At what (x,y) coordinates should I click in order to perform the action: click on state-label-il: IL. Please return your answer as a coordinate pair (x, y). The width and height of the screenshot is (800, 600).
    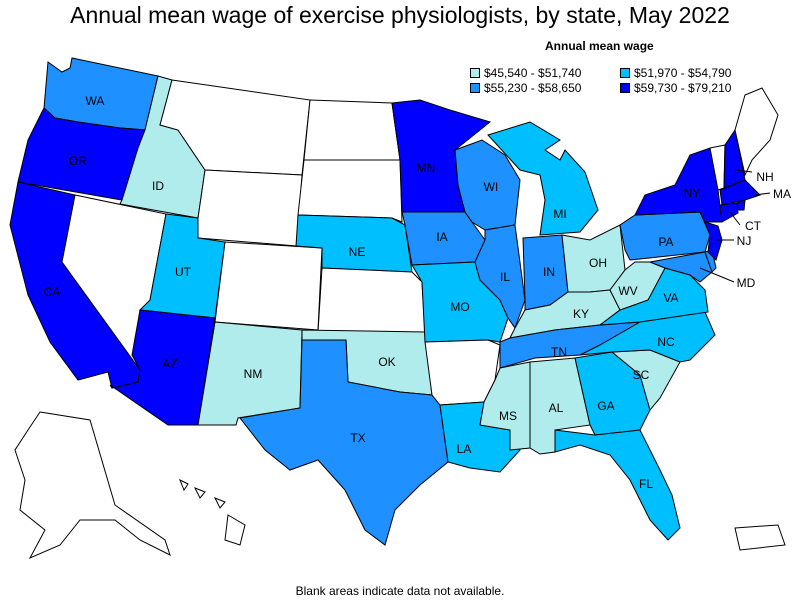
    Looking at the image, I should click on (505, 277).